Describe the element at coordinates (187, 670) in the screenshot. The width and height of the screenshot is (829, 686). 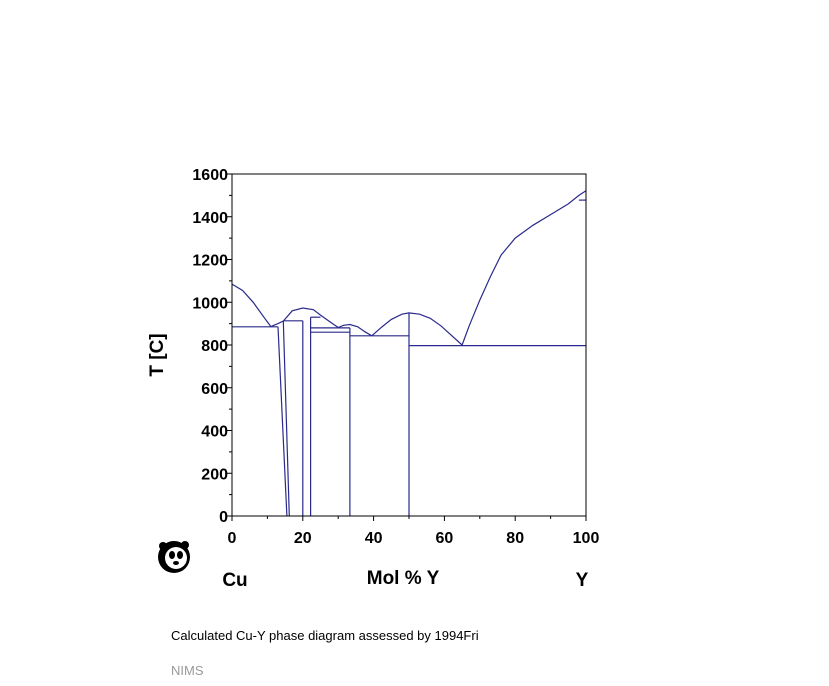
I see `source-label: NIMS` at that location.